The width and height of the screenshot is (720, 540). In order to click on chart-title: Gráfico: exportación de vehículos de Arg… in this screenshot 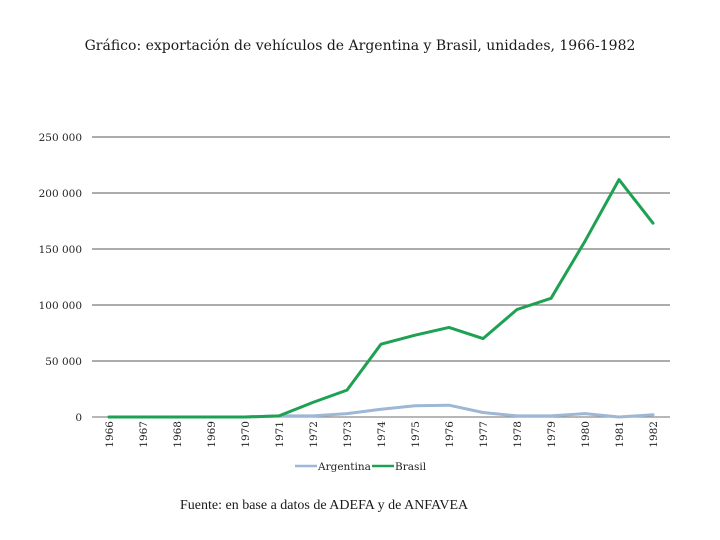, I will do `click(360, 46)`.